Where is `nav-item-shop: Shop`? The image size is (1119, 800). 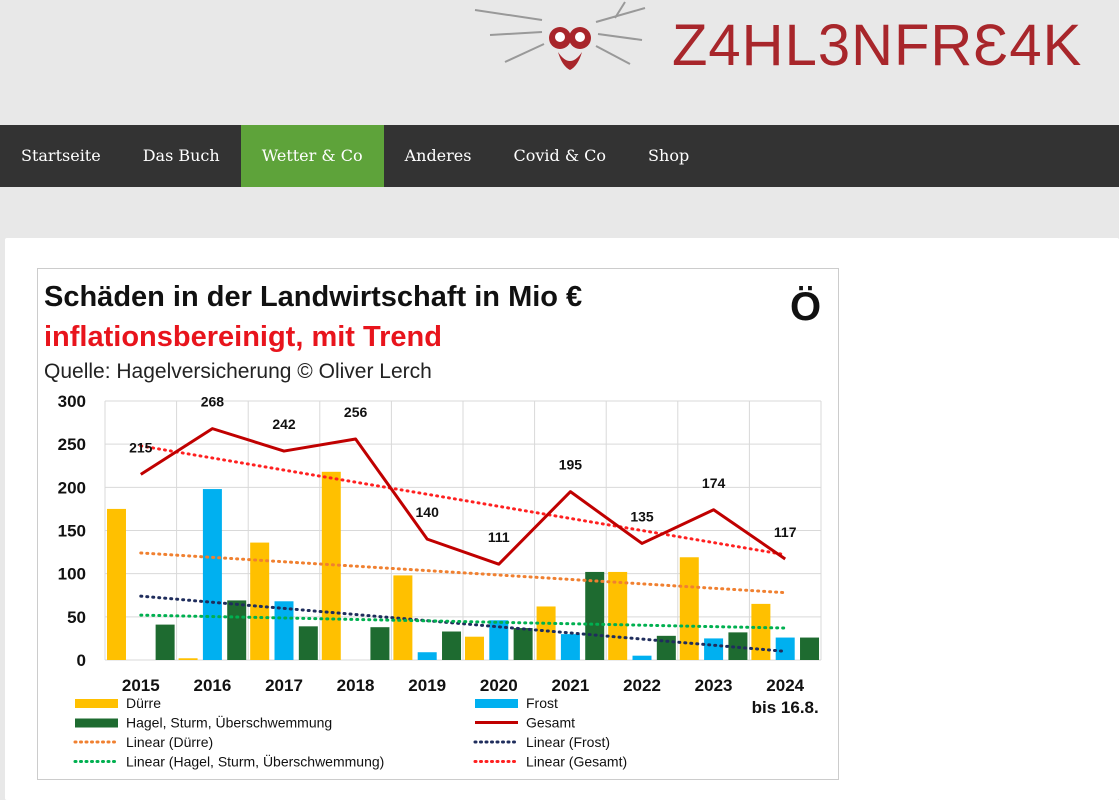
nav-item-shop: Shop is located at coordinates (669, 155).